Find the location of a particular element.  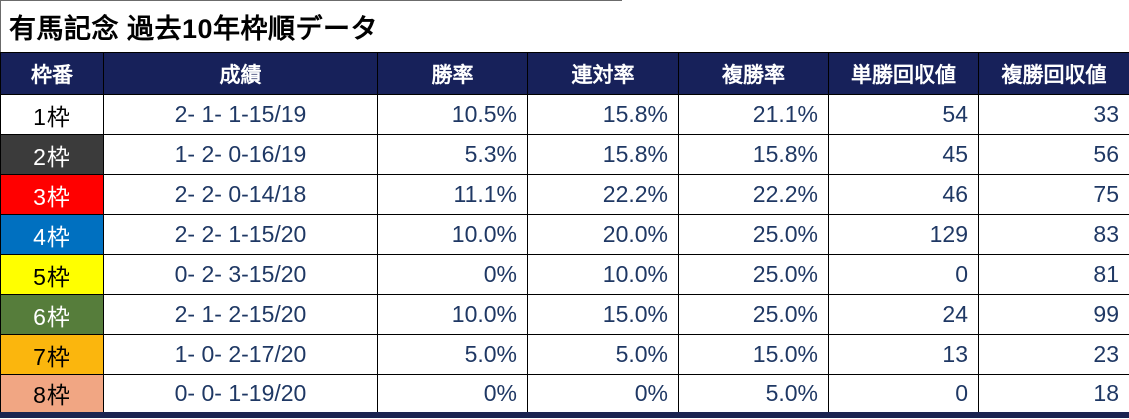

rentai-rate-cell: 22.2% is located at coordinates (603, 194).